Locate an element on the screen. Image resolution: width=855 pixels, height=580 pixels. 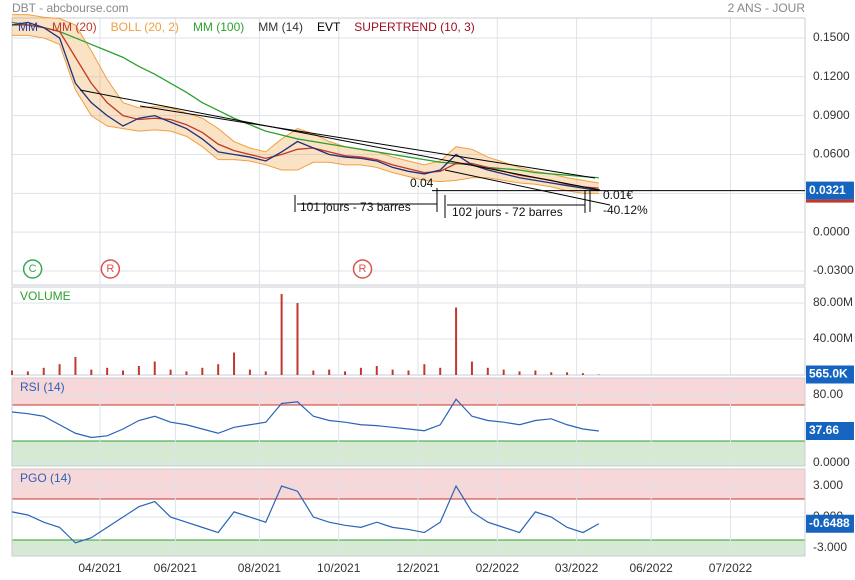
annotation: 0.01€ is located at coordinates (618, 195).